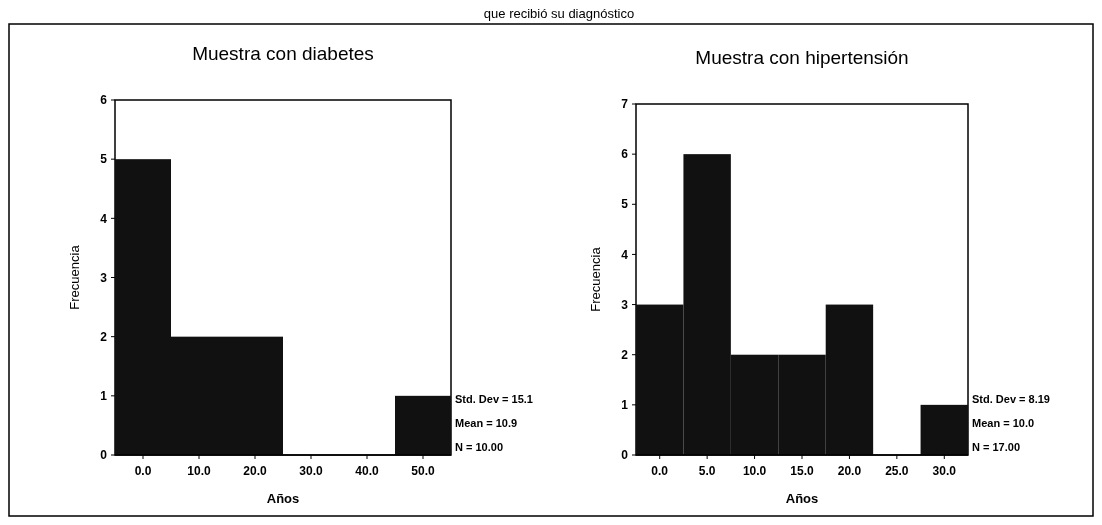  What do you see at coordinates (897, 471) in the screenshot?
I see `x-tick-label: 25.0` at bounding box center [897, 471].